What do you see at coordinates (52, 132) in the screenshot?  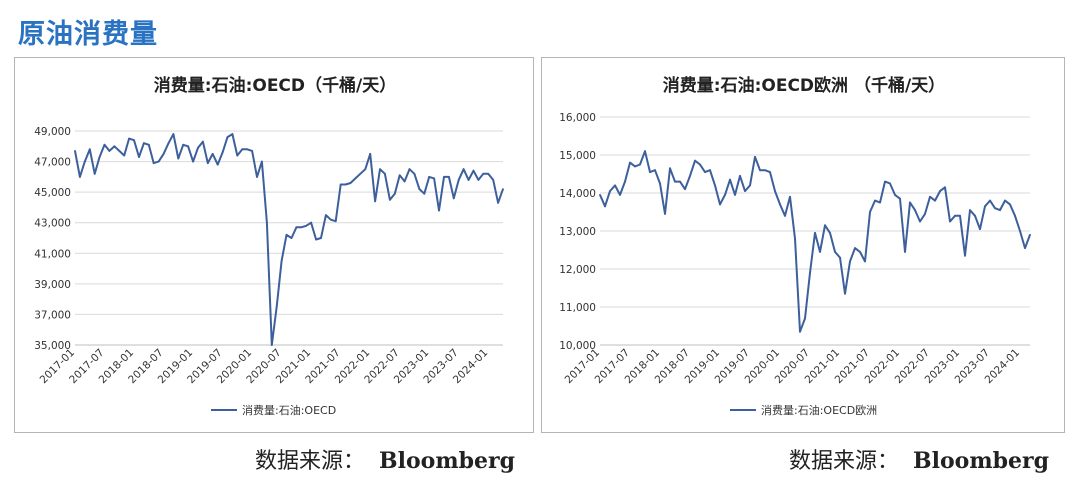 I see `y-tick-label: 49,000` at bounding box center [52, 132].